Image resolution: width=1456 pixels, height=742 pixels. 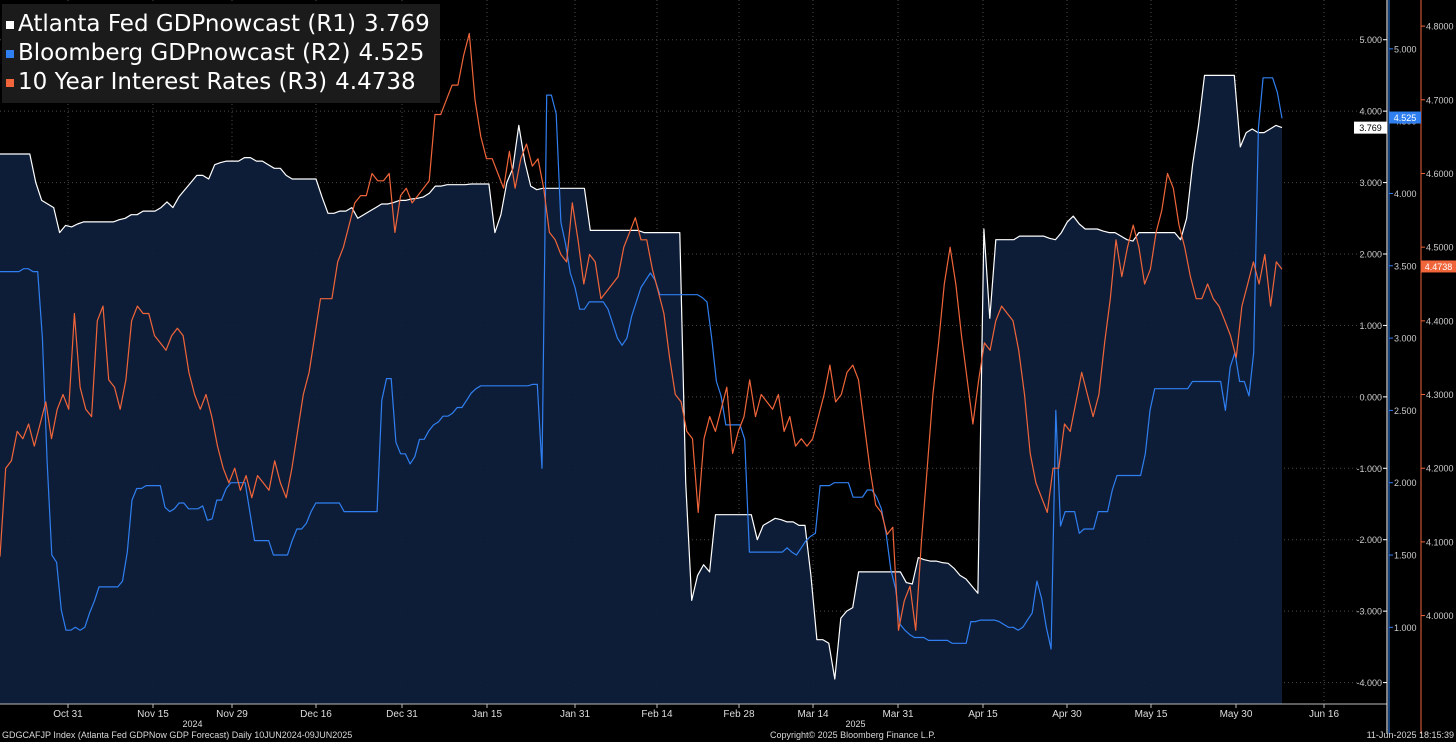 What do you see at coordinates (1324, 714) in the screenshot?
I see `x-tick-label: Jun 16` at bounding box center [1324, 714].